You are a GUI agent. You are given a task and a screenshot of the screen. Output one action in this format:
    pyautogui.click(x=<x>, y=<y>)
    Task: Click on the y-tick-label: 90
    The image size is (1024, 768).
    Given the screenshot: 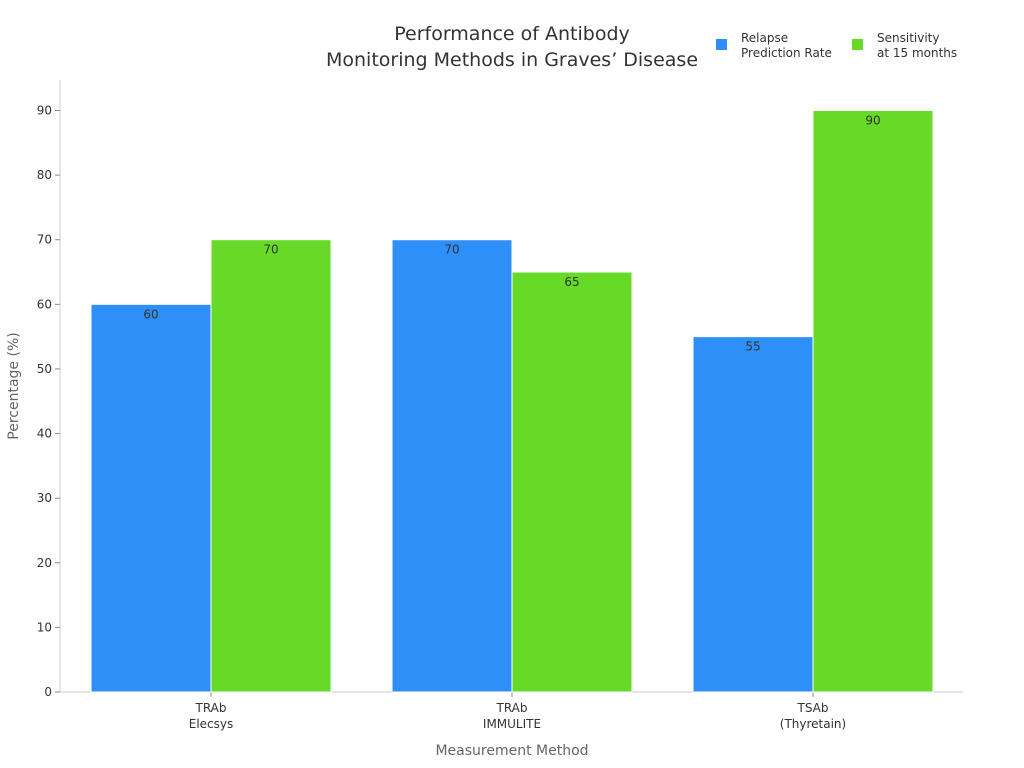 What is the action you would take?
    pyautogui.click(x=44, y=111)
    